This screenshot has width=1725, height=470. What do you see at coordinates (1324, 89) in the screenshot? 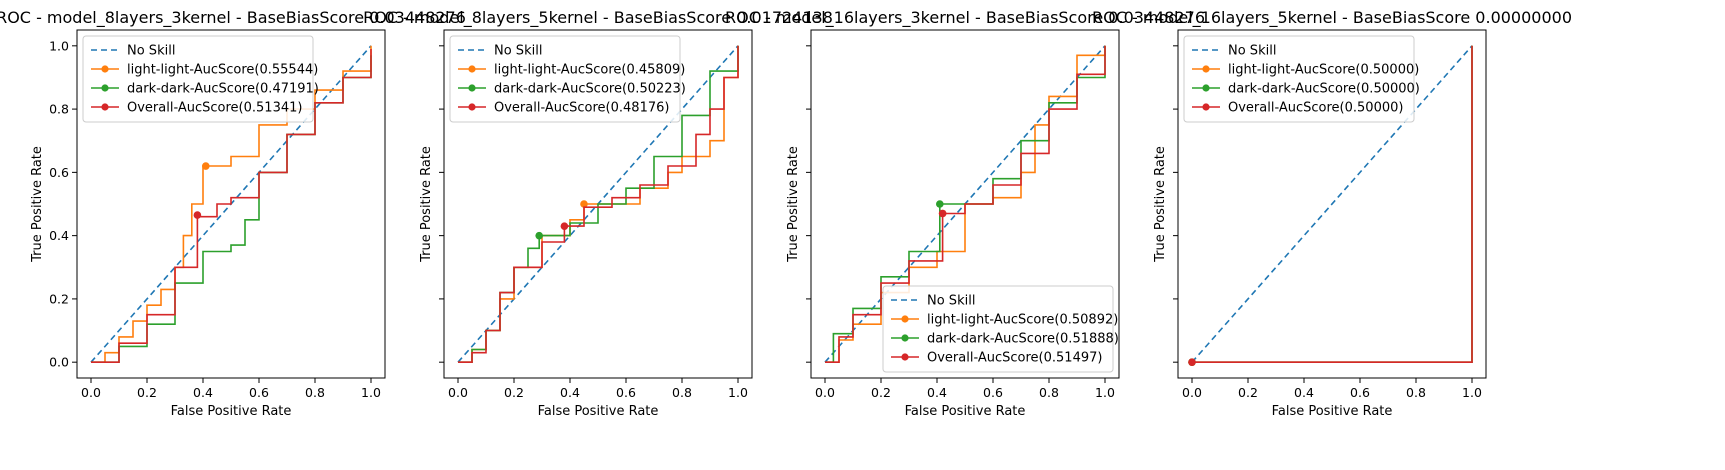
I see `legend-entry-3: dark-dark-AucScore(0.50000)` at bounding box center [1324, 89].